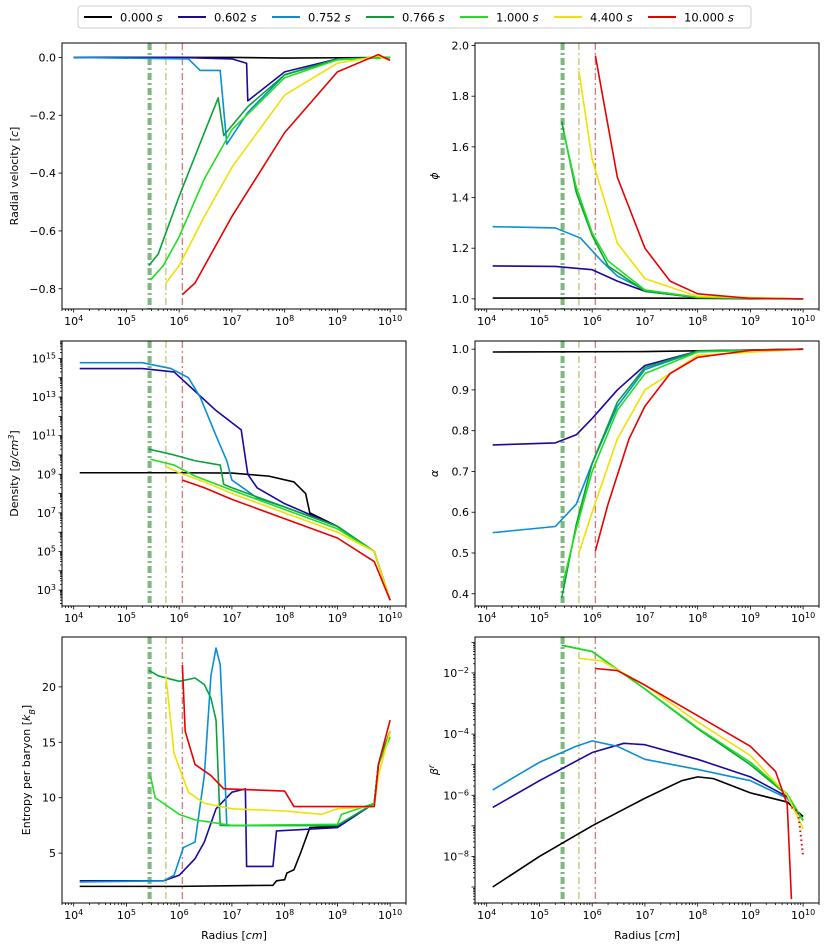  I want to click on y-tick-label: 10⁵, so click(46, 551).